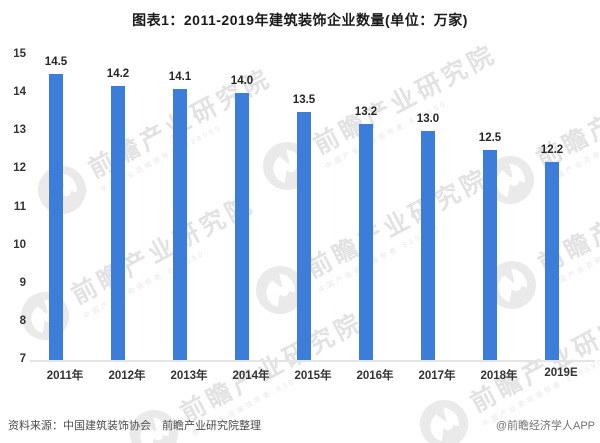 This screenshot has height=443, width=600. I want to click on bar-2017年, so click(428, 245).